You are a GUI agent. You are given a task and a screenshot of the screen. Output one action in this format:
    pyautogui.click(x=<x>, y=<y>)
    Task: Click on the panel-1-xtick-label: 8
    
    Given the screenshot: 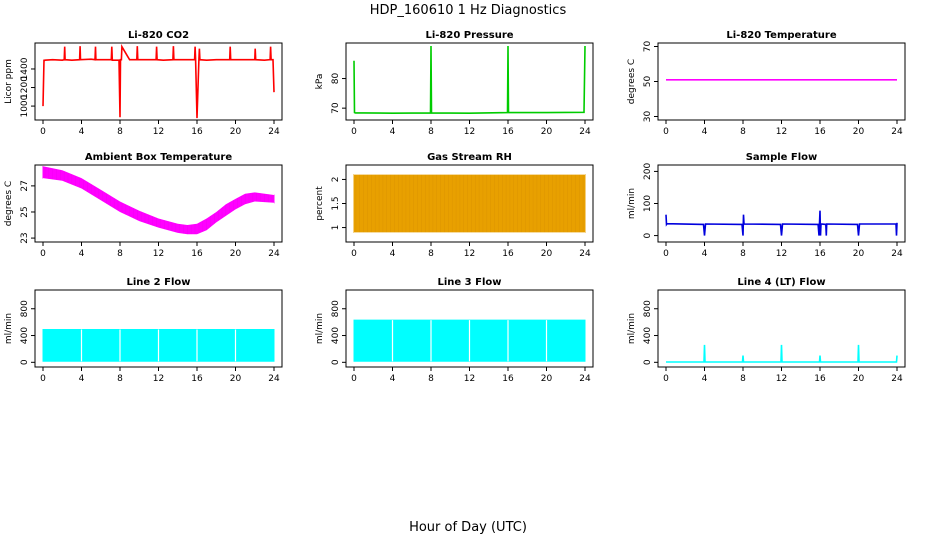 What is the action you would take?
    pyautogui.click(x=120, y=132)
    